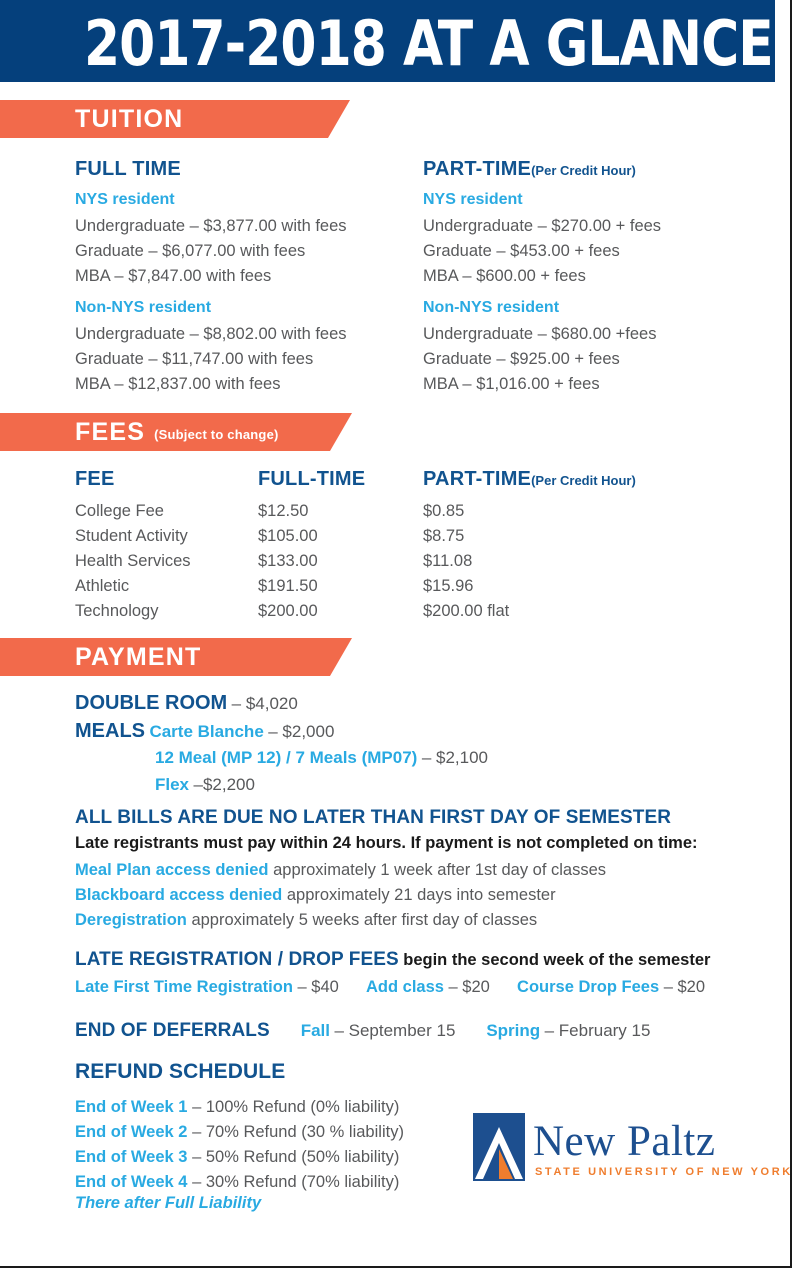  What do you see at coordinates (499, 1147) in the screenshot?
I see `new-paltz-shield-icon` at bounding box center [499, 1147].